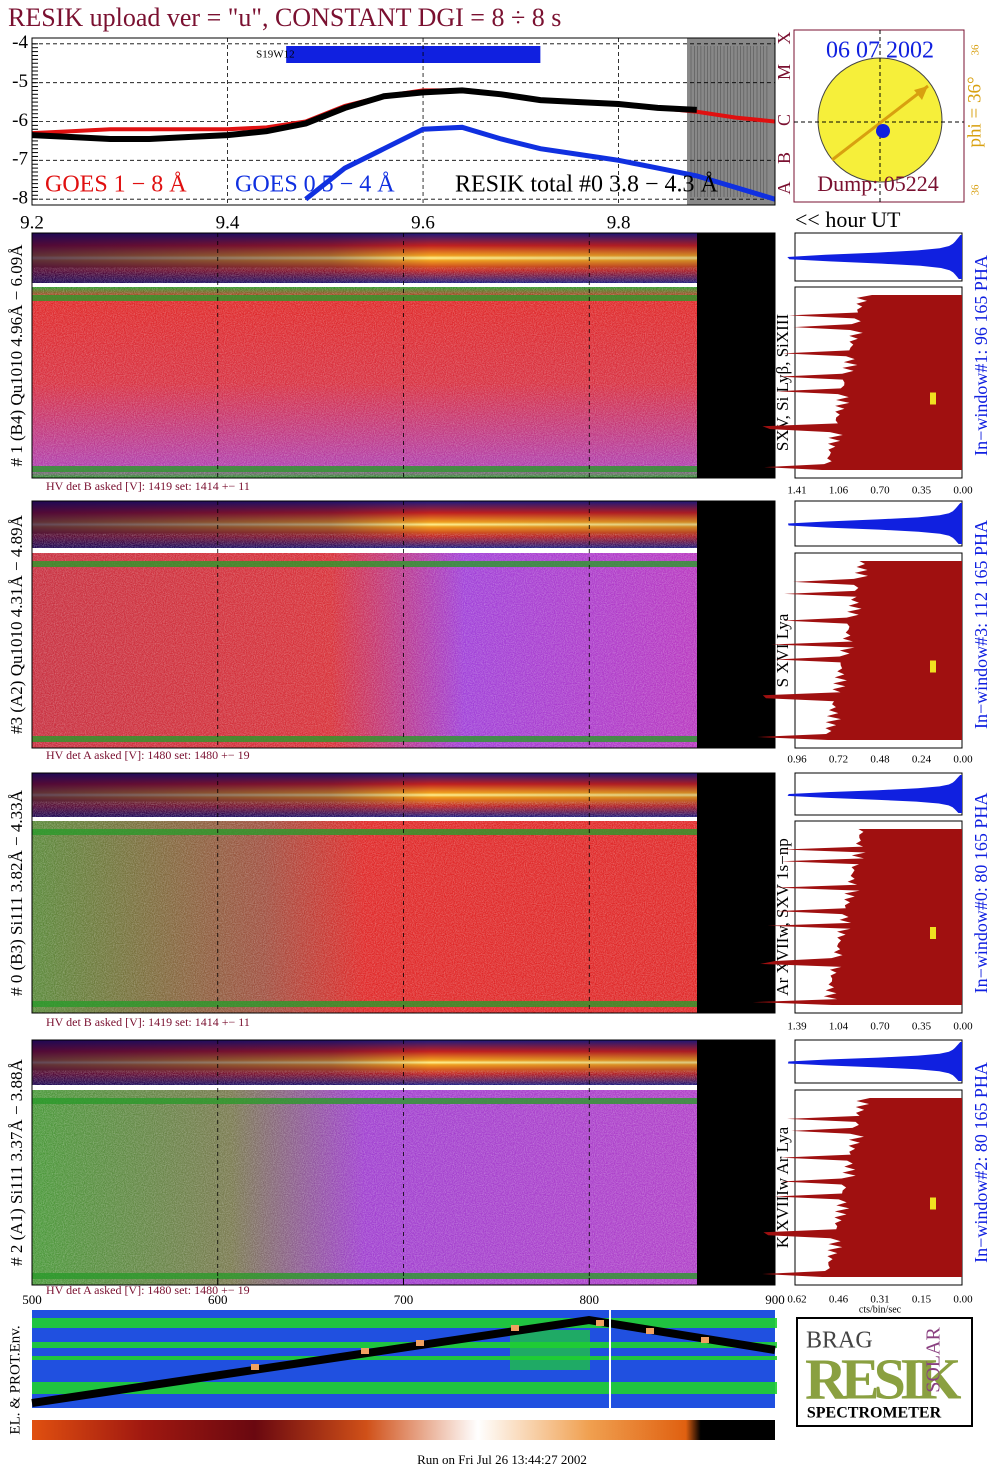 This screenshot has width=1004, height=1476. Describe the element at coordinates (275, 55) in the screenshot. I see `location-label: S19W12` at that location.